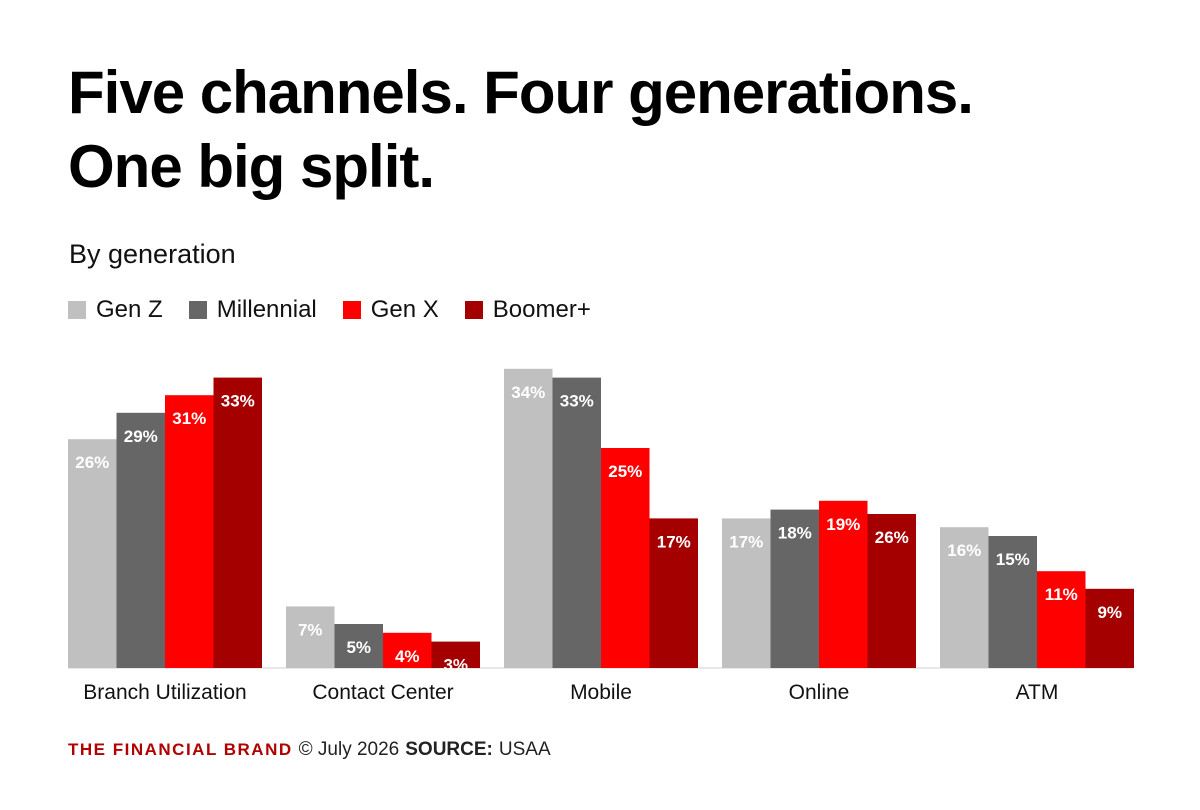 This screenshot has width=1200, height=810. Describe the element at coordinates (1061, 619) in the screenshot. I see `bar-atm-gen-x` at that location.